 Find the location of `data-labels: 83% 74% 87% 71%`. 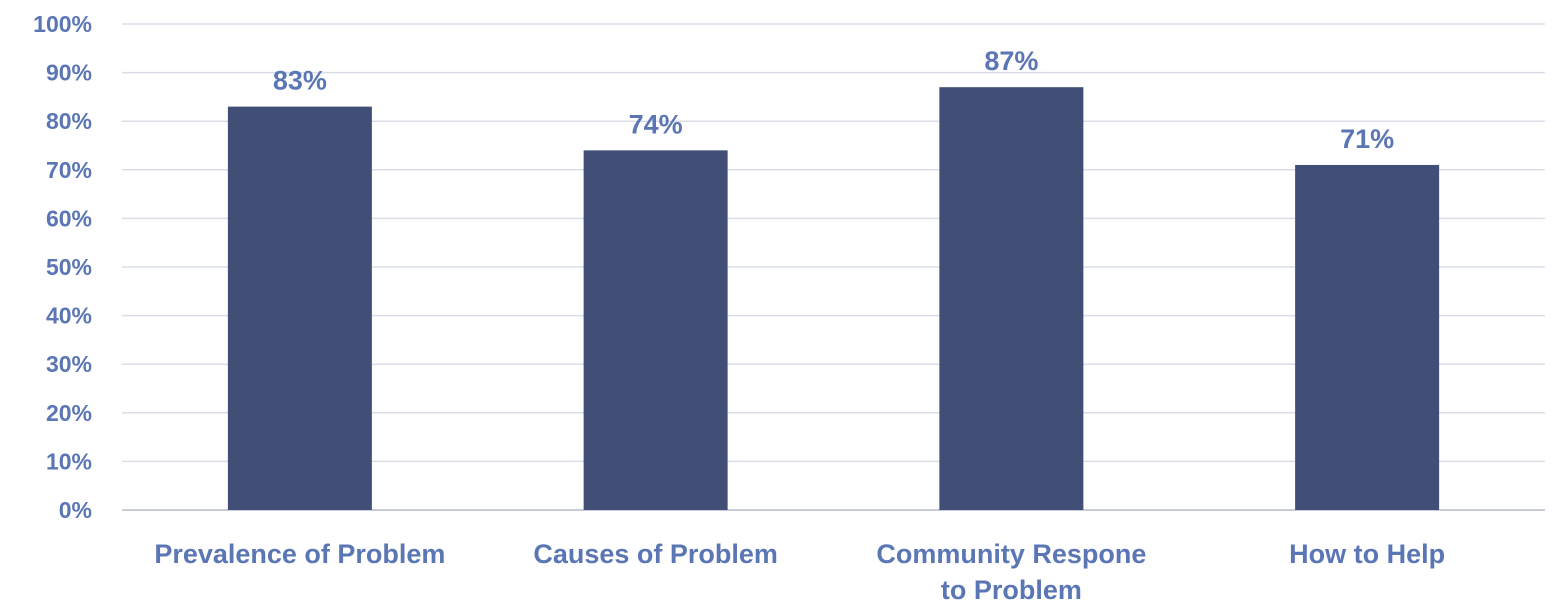

data-labels: 83% 74% 87% 71% is located at coordinates (833, 100).